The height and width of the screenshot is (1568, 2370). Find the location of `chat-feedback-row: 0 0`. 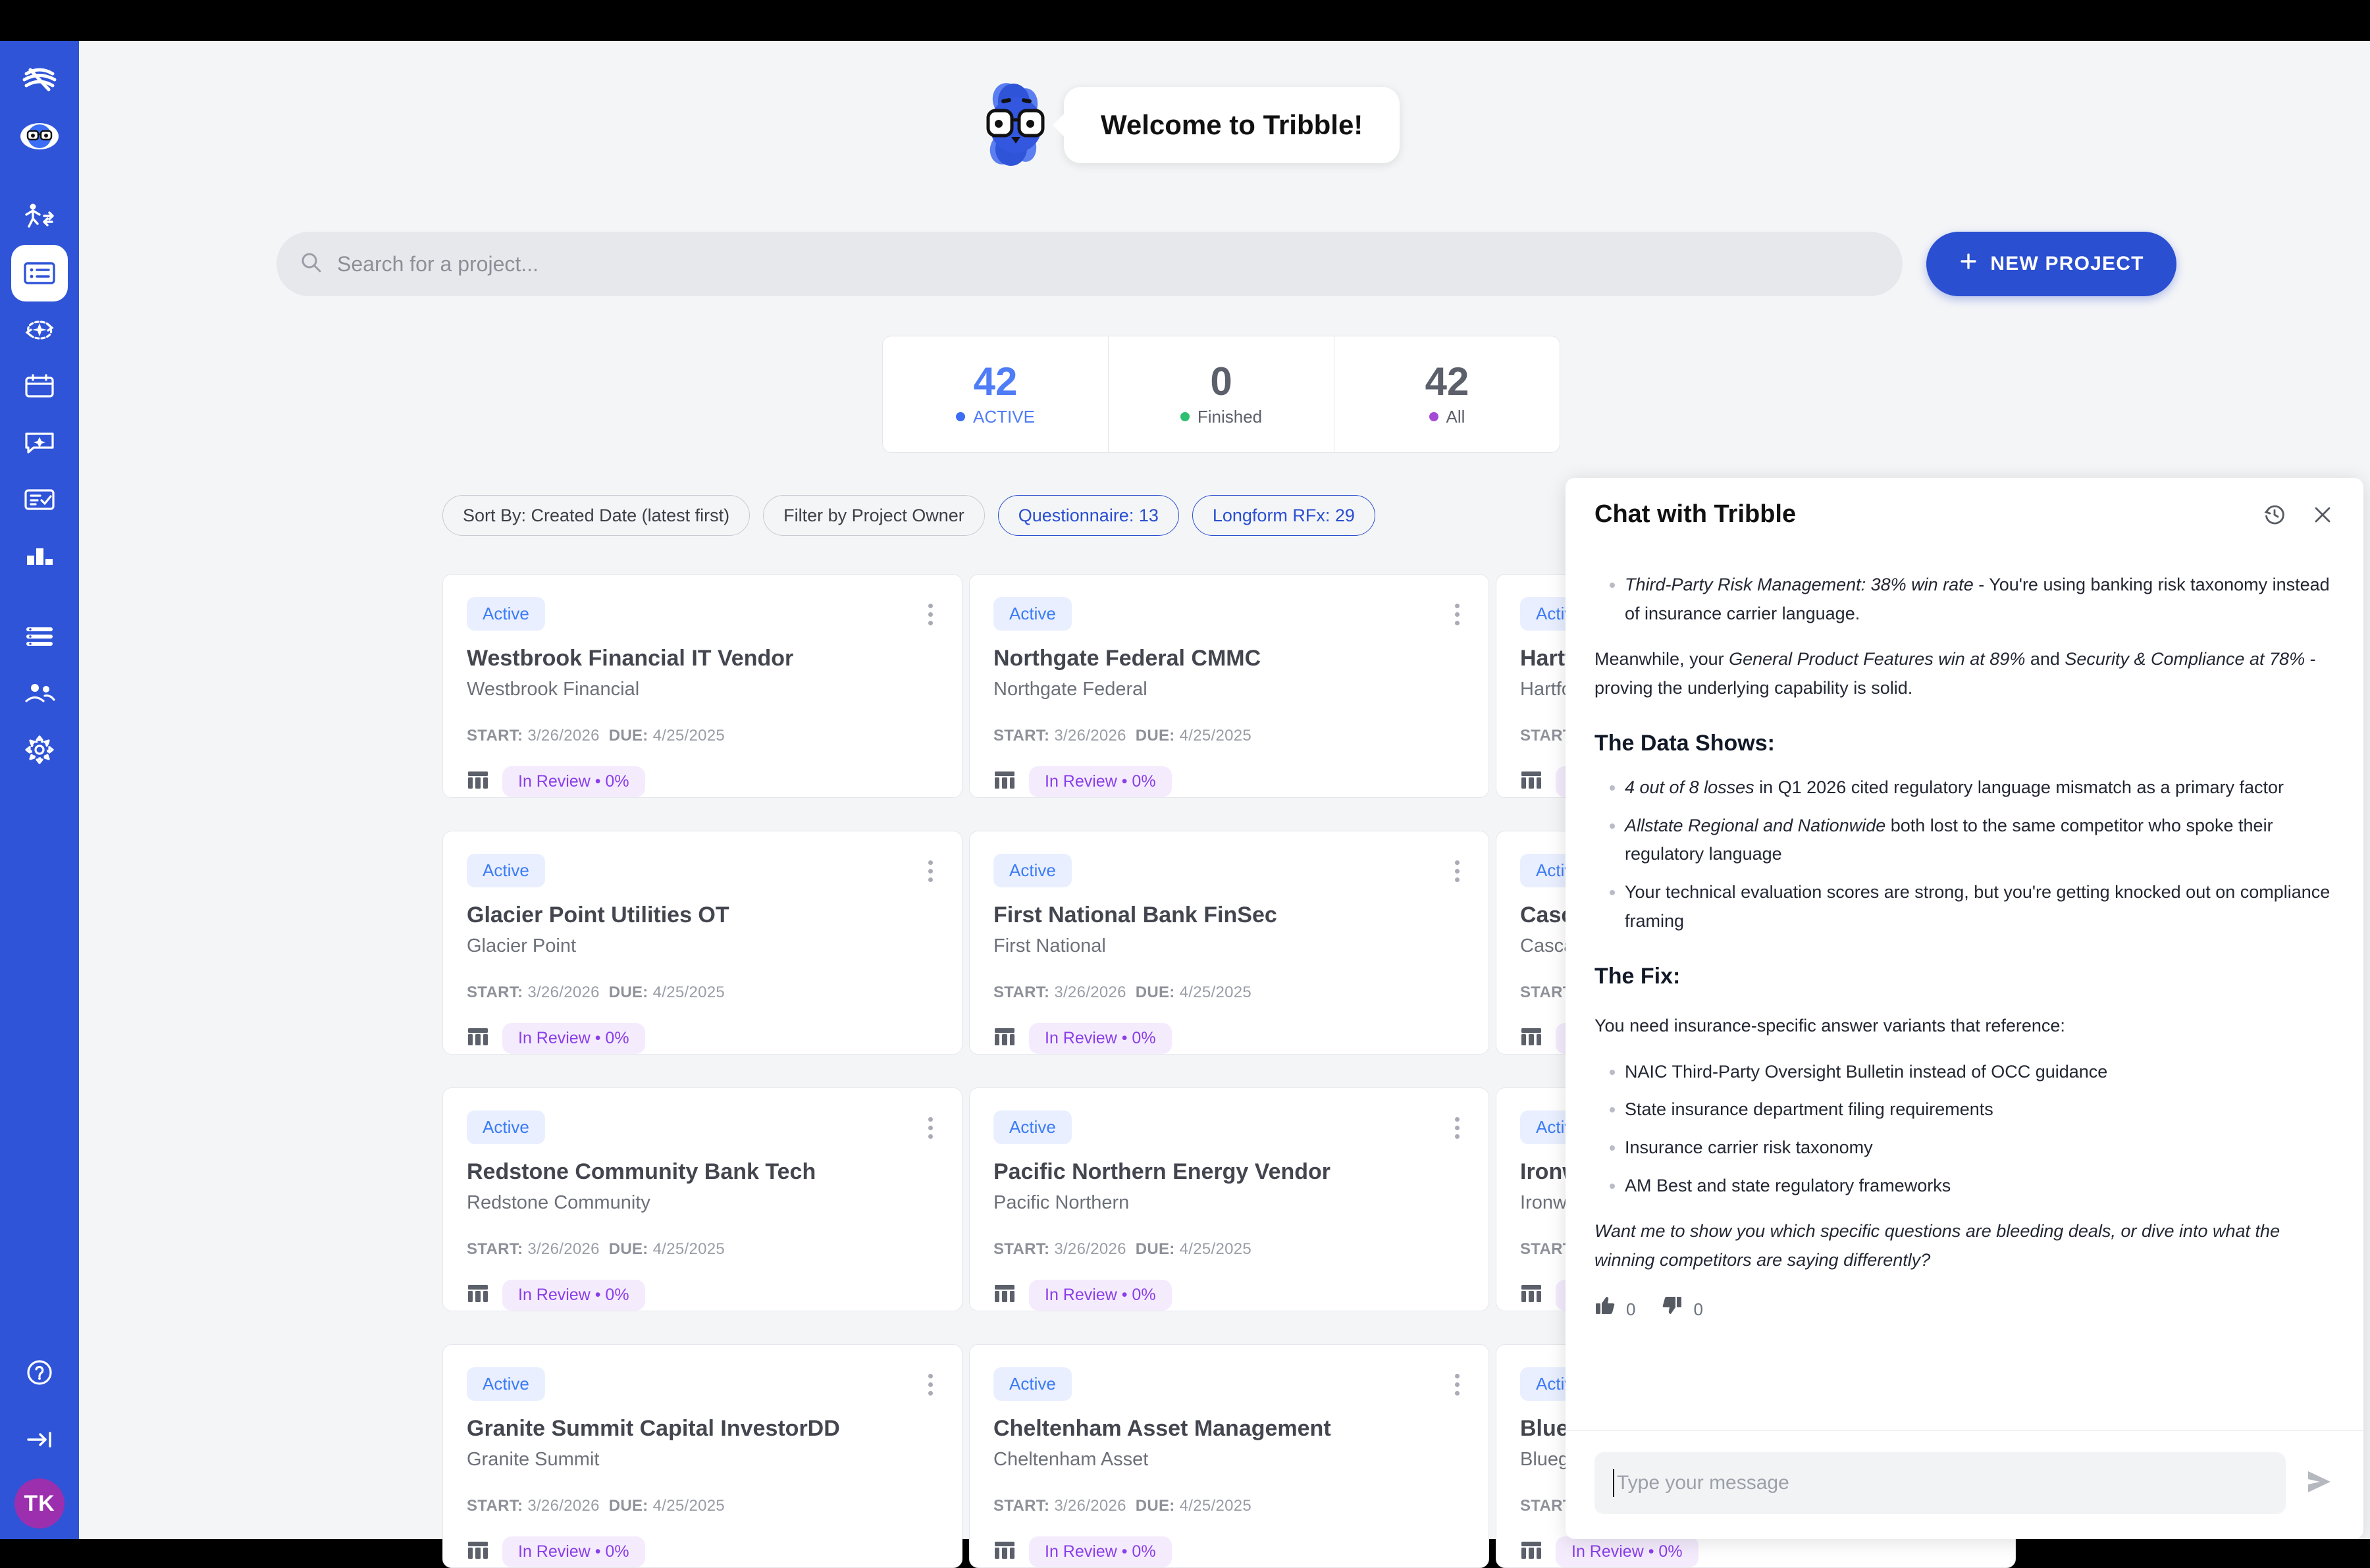

chat-feedback-row: 0 0 is located at coordinates (1964, 1309).